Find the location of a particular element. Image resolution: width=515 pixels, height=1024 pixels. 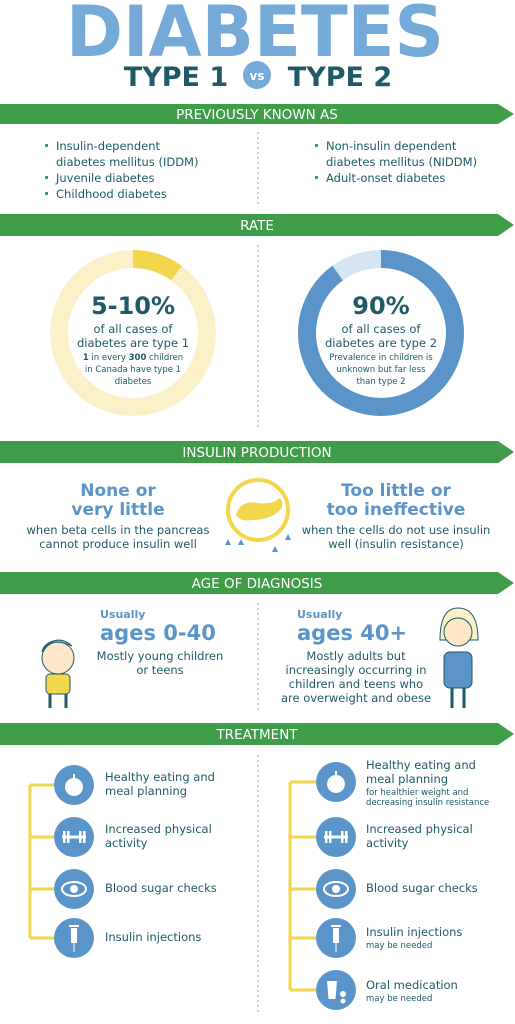

age-text: children and teens who is located at coordinates (356, 684).